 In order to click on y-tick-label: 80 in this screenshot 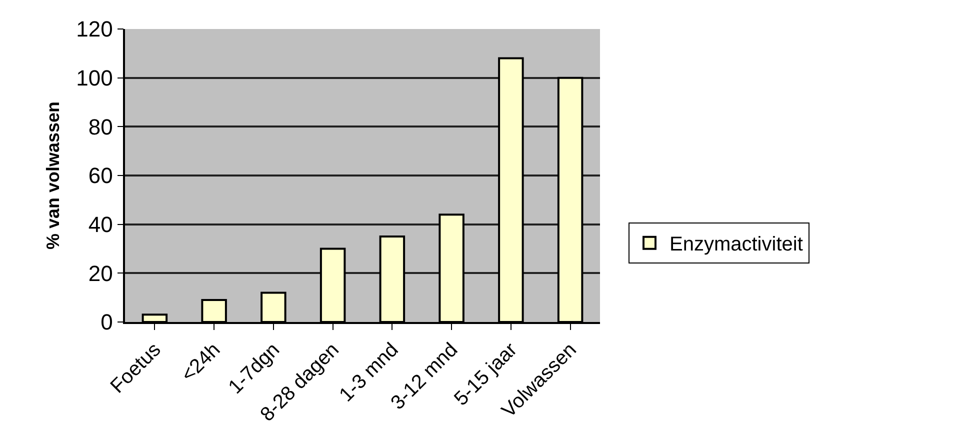, I will do `click(100, 127)`.